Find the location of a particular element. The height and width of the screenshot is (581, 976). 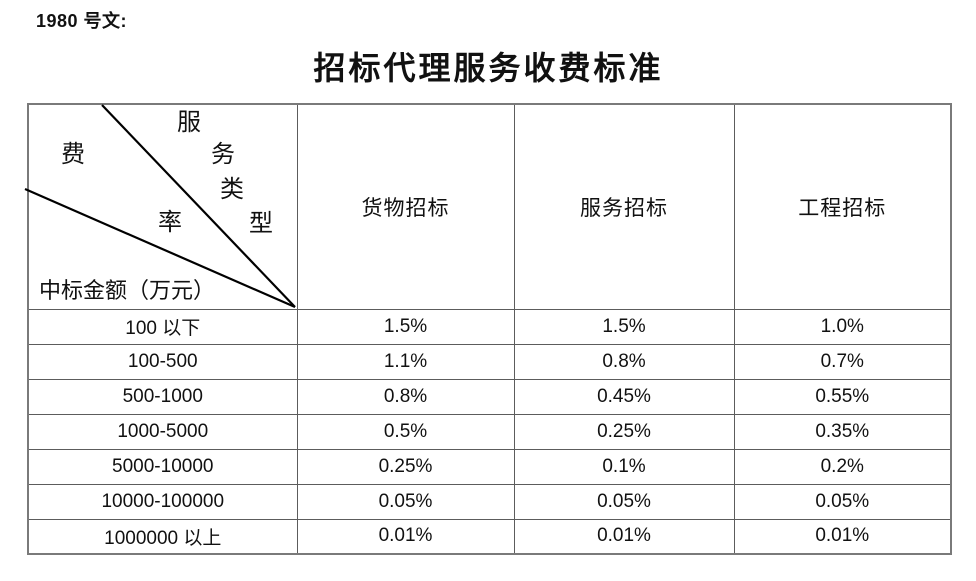

rate-cell: 0.5% is located at coordinates (405, 431).